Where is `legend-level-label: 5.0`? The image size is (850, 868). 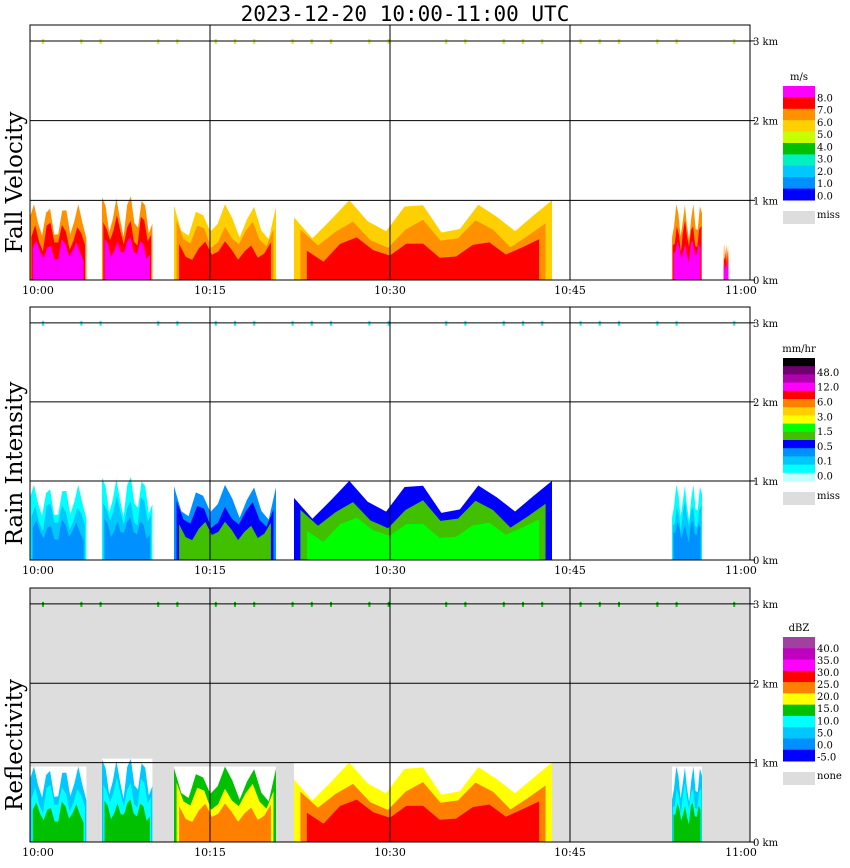 legend-level-label: 5.0 is located at coordinates (825, 135).